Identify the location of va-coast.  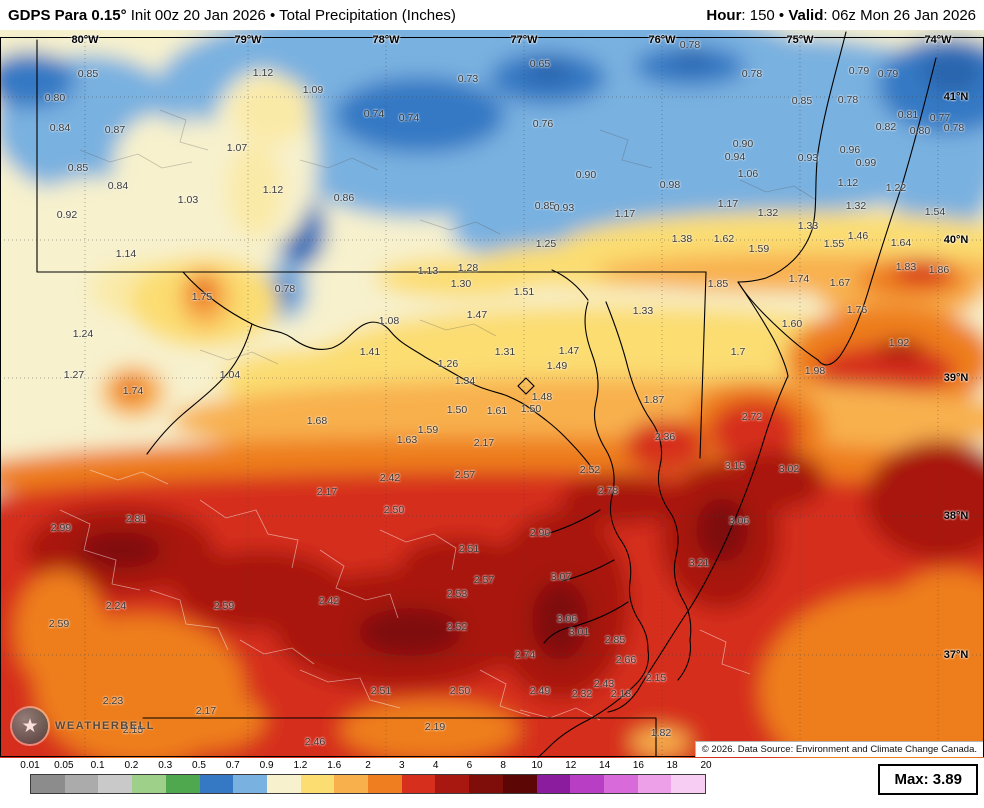
(587, 720).